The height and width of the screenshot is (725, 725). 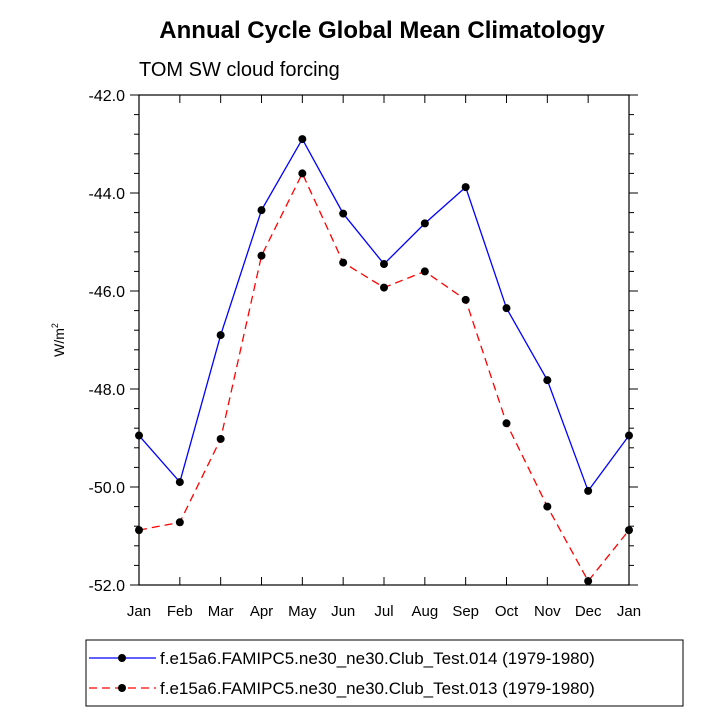 I want to click on y-tick-label: -52.0, so click(x=107, y=586).